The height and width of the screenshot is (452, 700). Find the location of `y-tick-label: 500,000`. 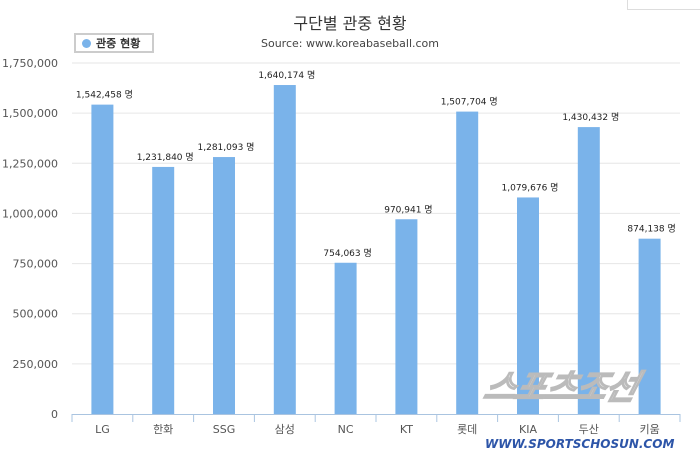

y-tick-label: 500,000 is located at coordinates (36, 314).